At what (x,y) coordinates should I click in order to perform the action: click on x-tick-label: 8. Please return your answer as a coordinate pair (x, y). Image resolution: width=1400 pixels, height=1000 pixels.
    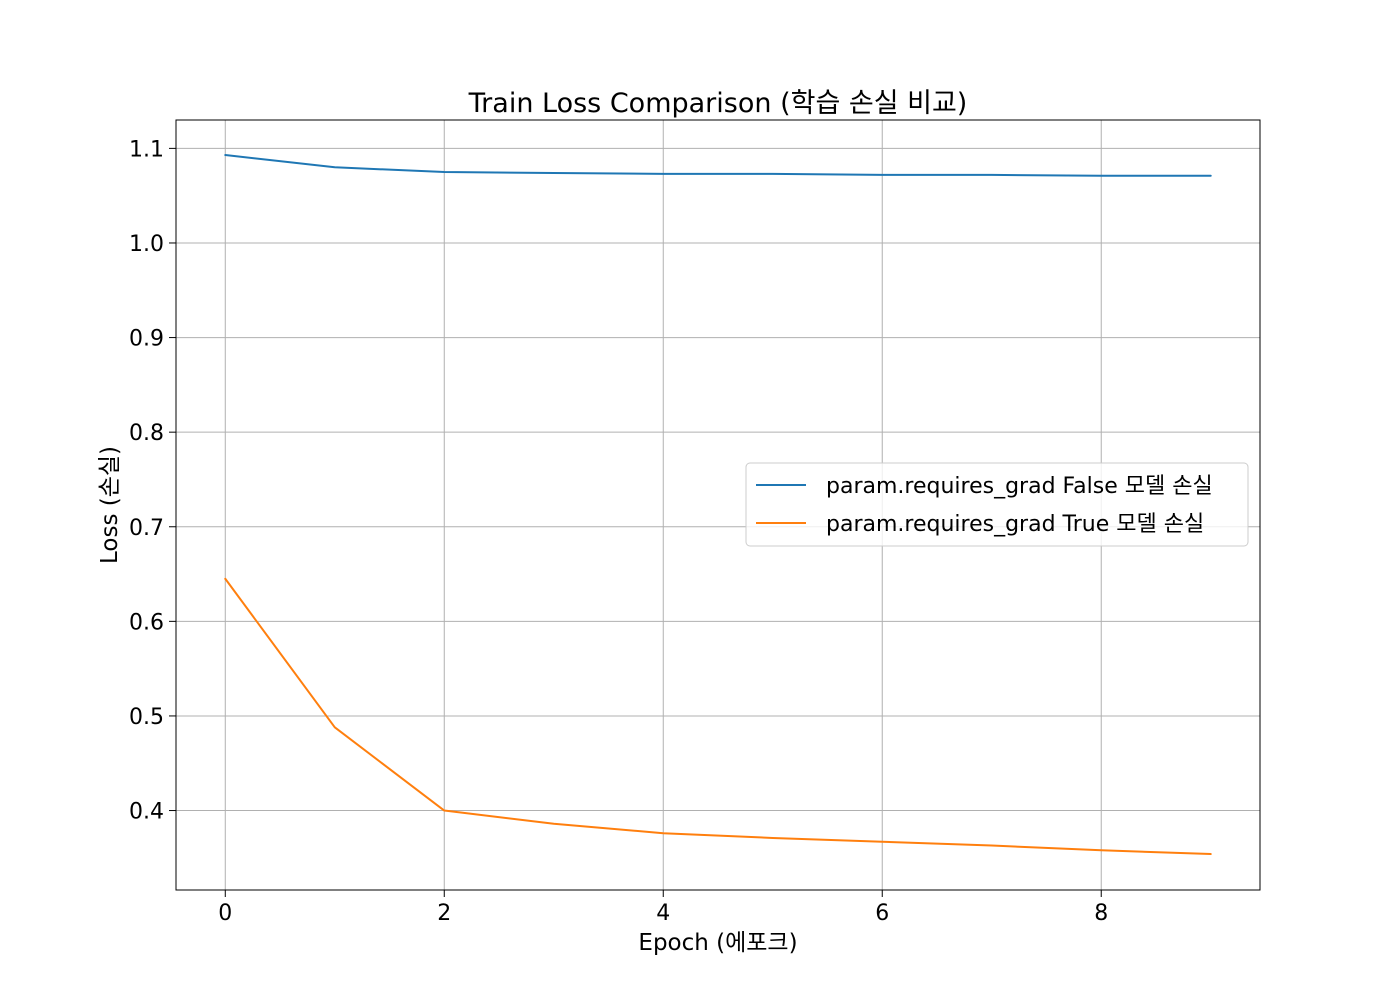
    Looking at the image, I should click on (1101, 913).